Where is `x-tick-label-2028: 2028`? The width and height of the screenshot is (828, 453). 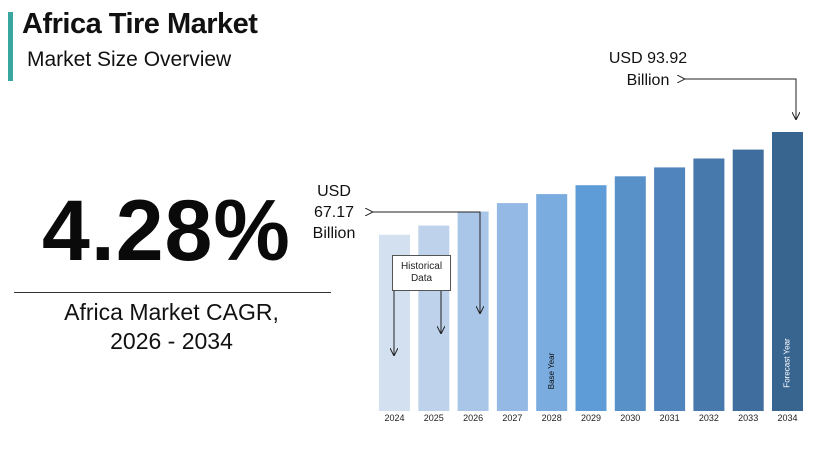
x-tick-label-2028: 2028 is located at coordinates (552, 418).